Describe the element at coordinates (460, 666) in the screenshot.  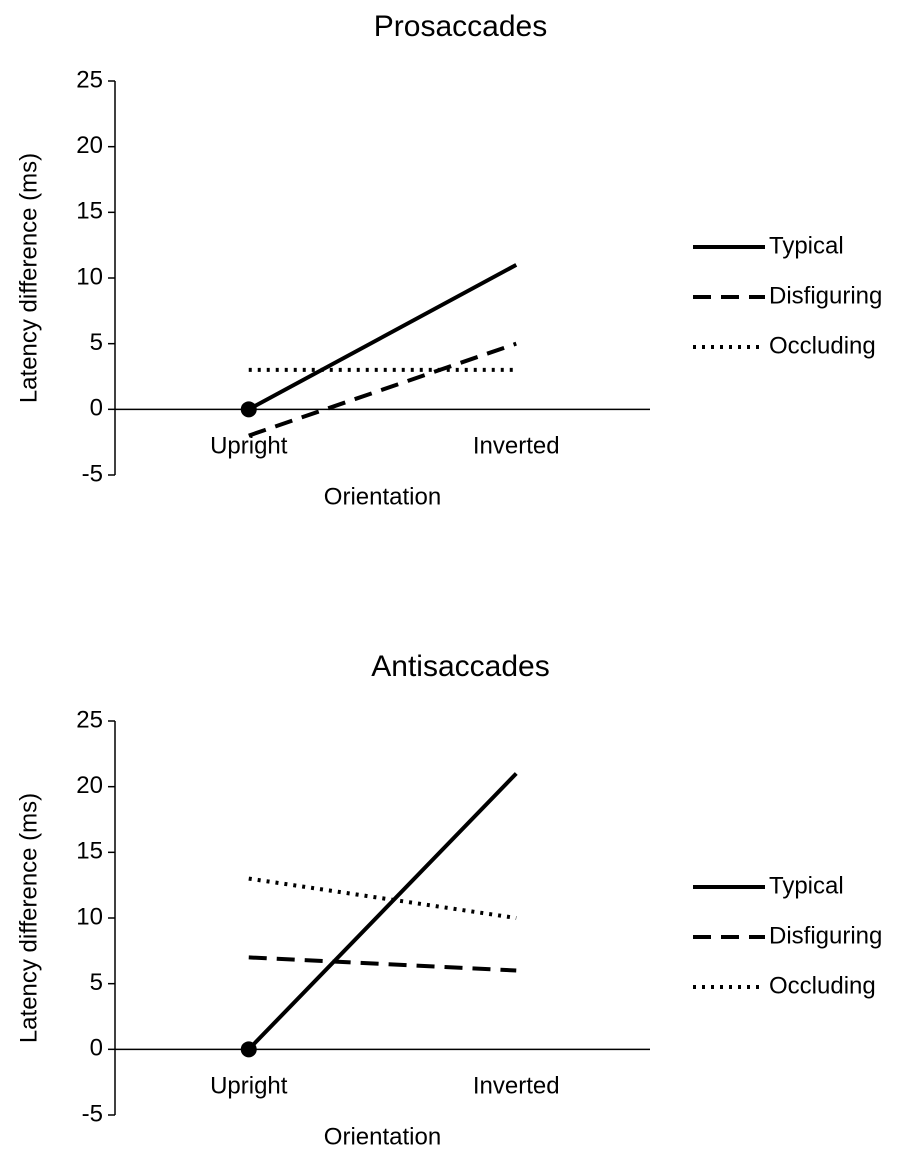
I see `chart-title: Antisaccades` at that location.